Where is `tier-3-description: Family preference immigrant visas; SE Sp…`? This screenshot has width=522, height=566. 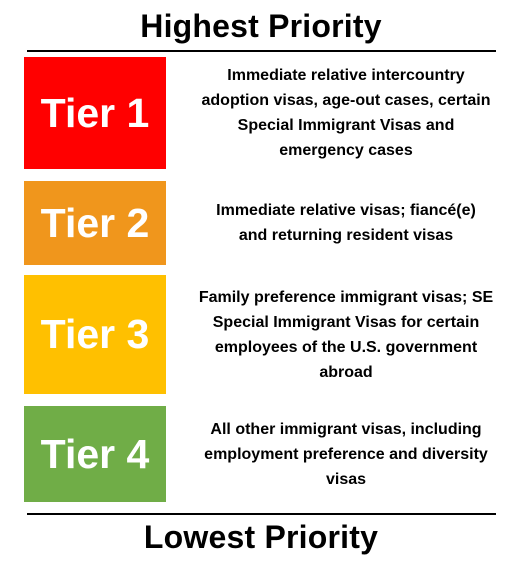
tier-3-description: Family preference immigrant visas; SE Sp… is located at coordinates (346, 334).